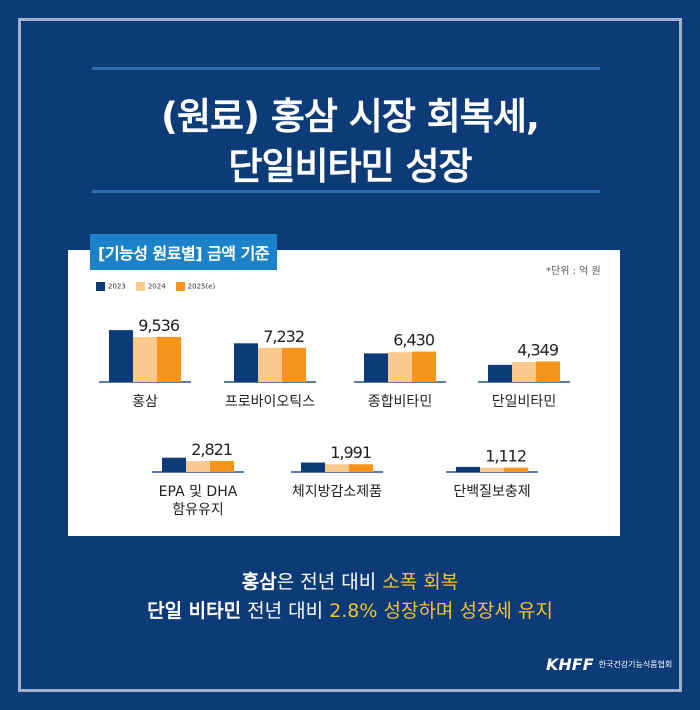  Describe the element at coordinates (491, 492) in the screenshot. I see `category-label: 단백질보충제` at that location.